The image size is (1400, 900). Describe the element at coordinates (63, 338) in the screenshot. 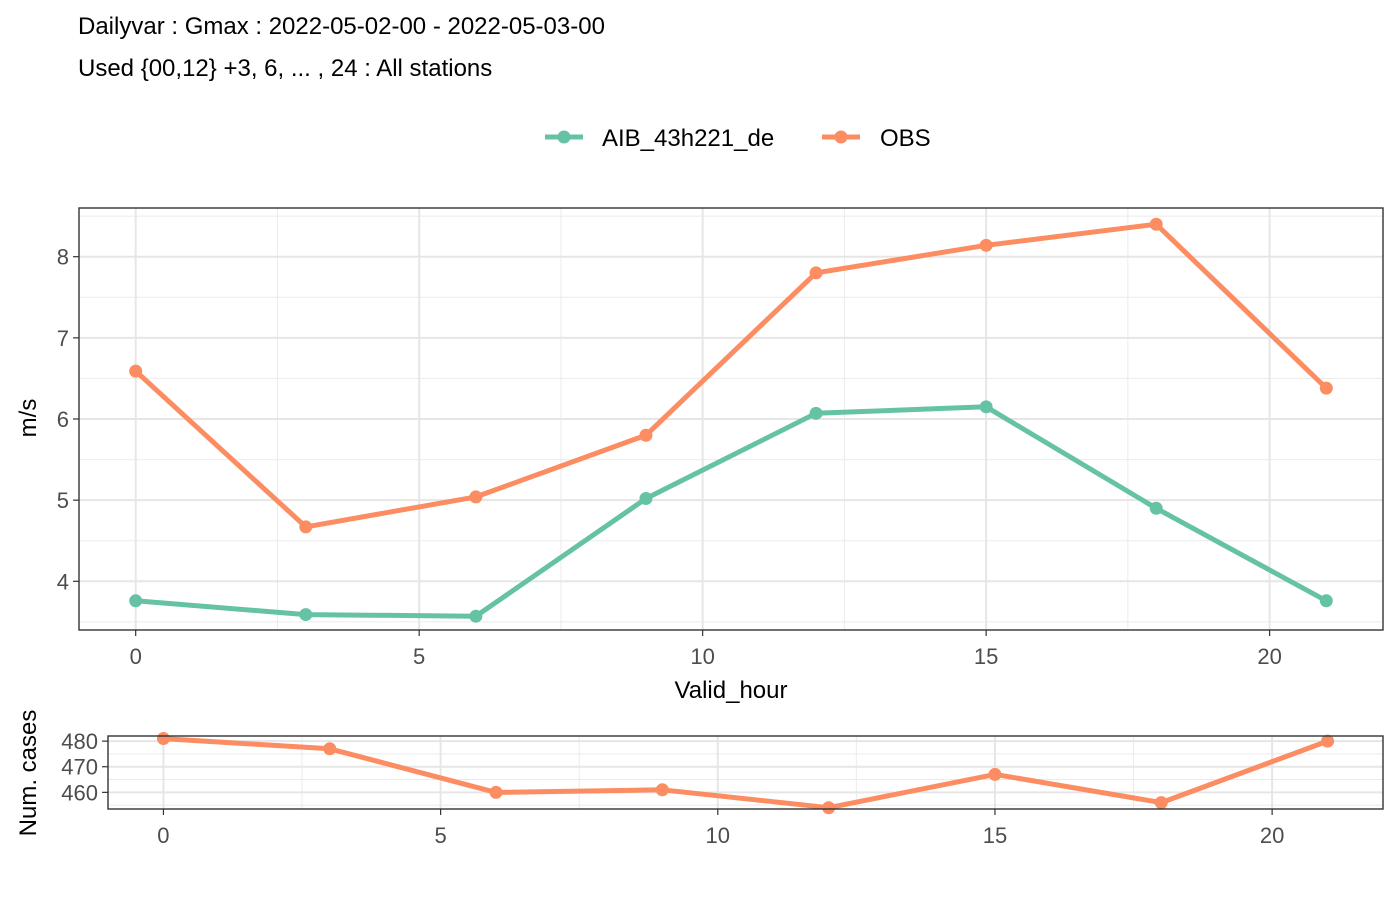

I see `y-tick-label: 7` at that location.